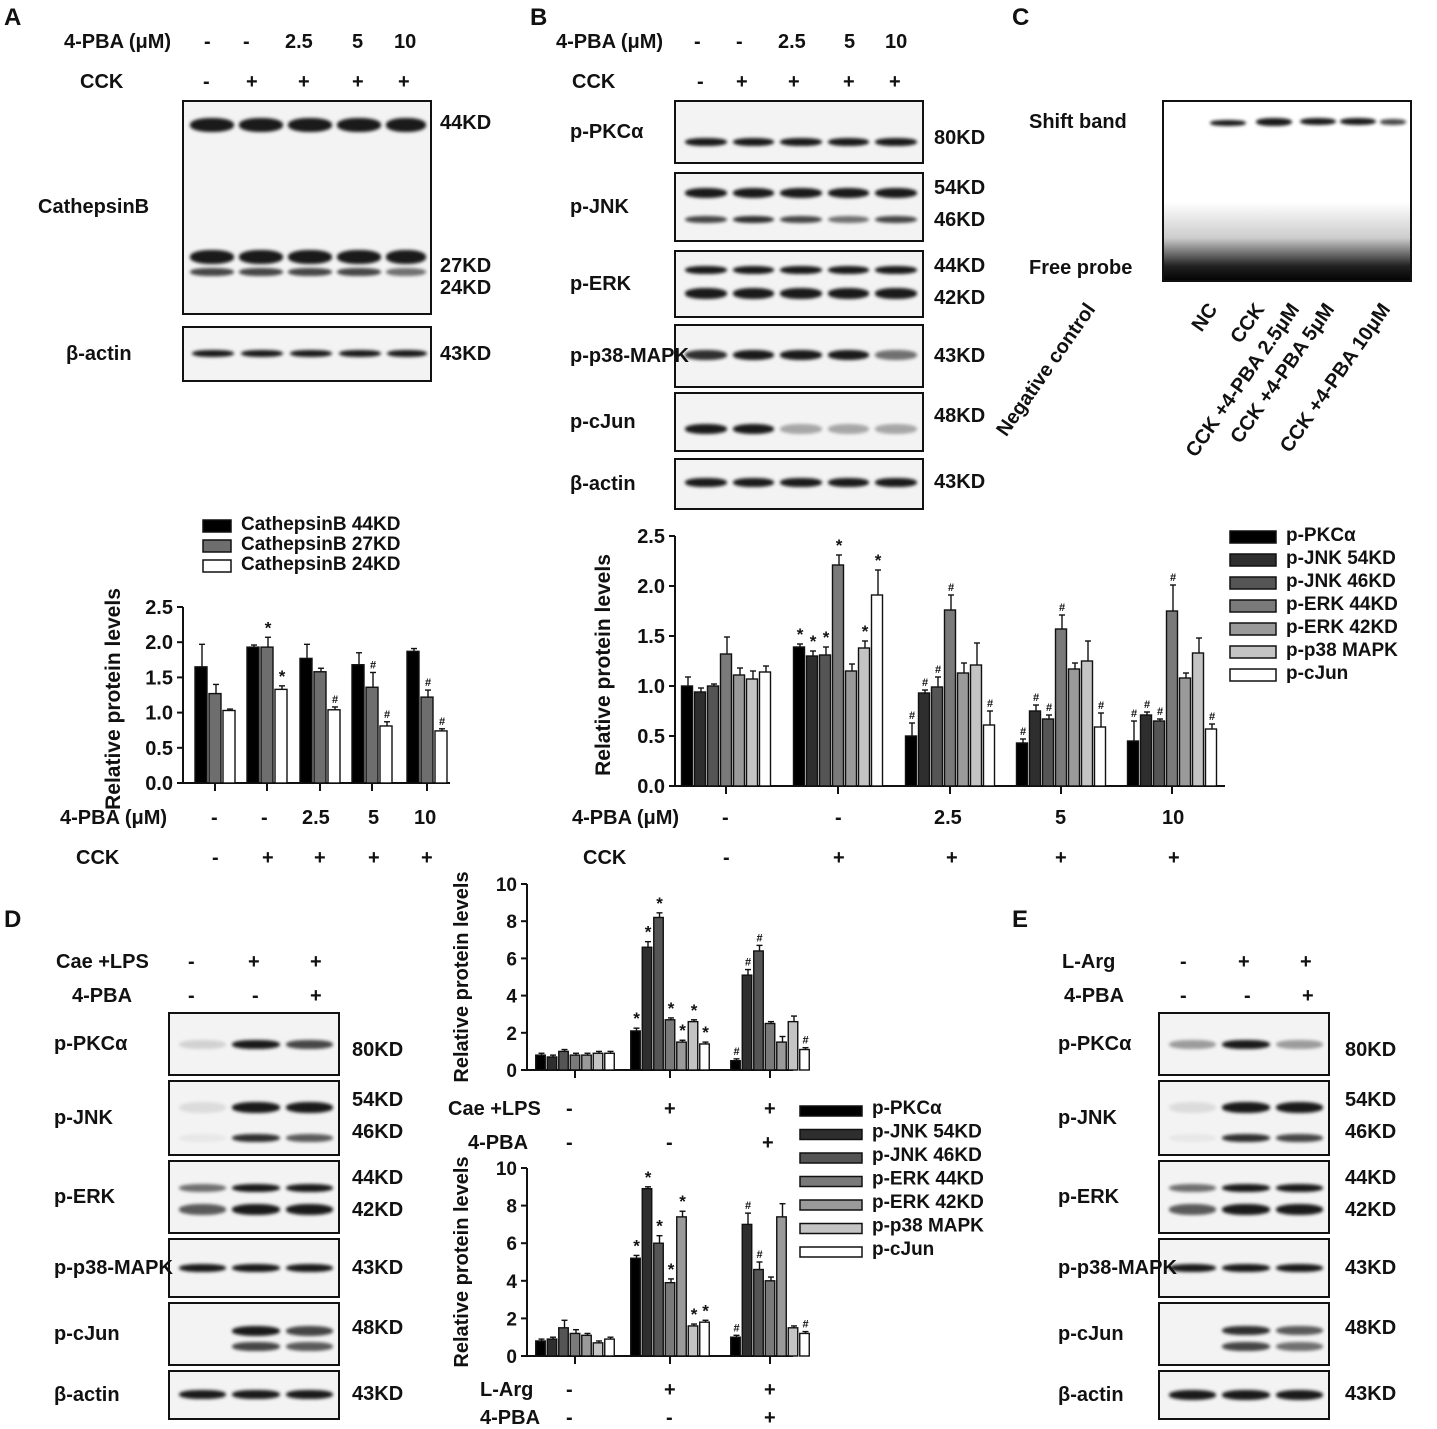  Describe the element at coordinates (159, 678) in the screenshot. I see `y-tick-label: 1.5` at that location.